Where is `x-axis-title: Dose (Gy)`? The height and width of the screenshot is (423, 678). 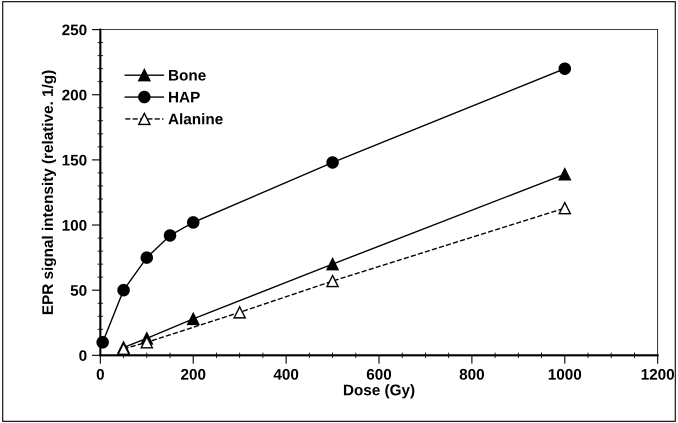
x-axis-title: Dose (Gy) is located at coordinates (379, 391).